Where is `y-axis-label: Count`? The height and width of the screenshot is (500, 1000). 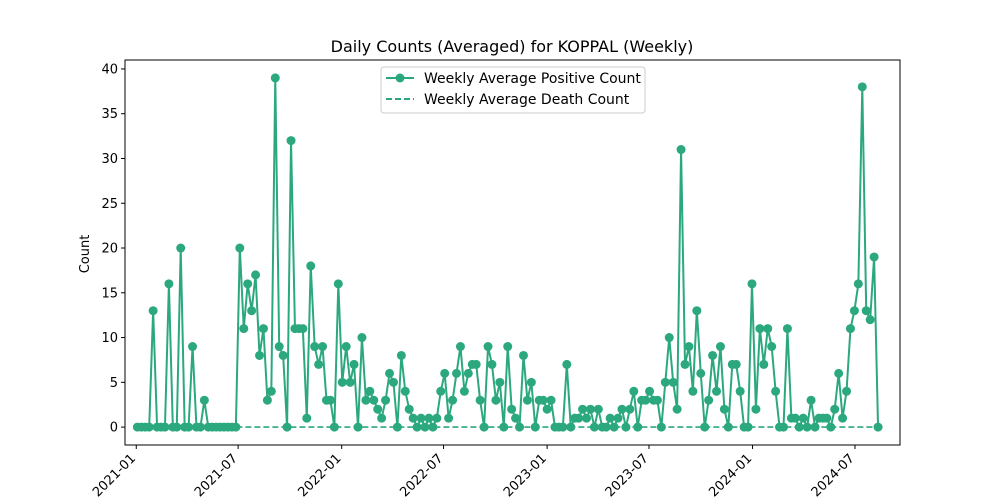 y-axis-label: Count is located at coordinates (85, 254).